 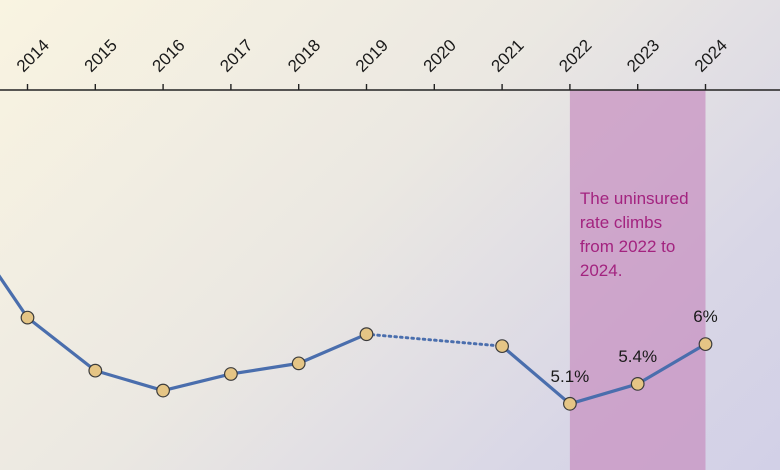 What do you see at coordinates (601, 270) in the screenshot?
I see `annotation-line: 2024.` at bounding box center [601, 270].